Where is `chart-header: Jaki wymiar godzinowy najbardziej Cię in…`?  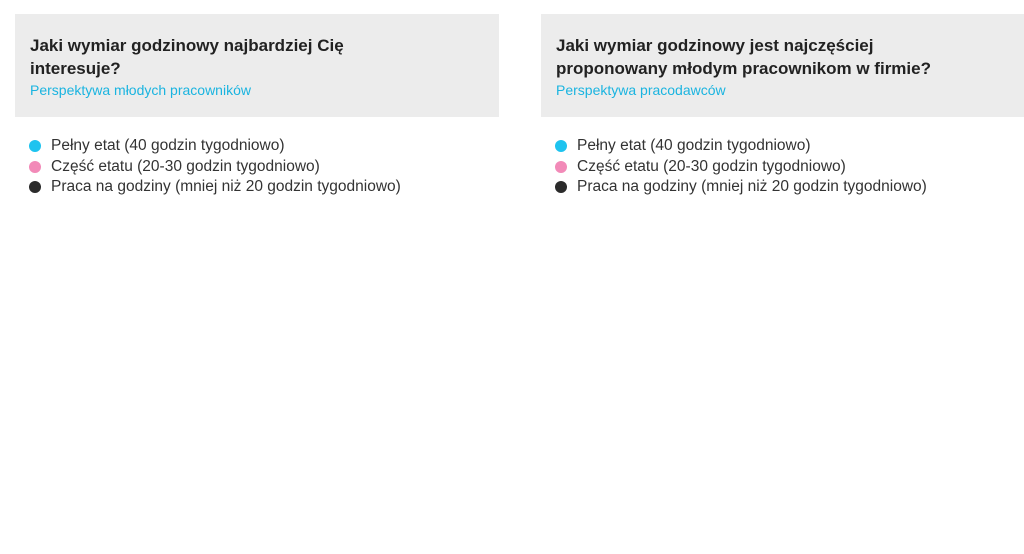 chart-header: Jaki wymiar godzinowy najbardziej Cię in… is located at coordinates (257, 65).